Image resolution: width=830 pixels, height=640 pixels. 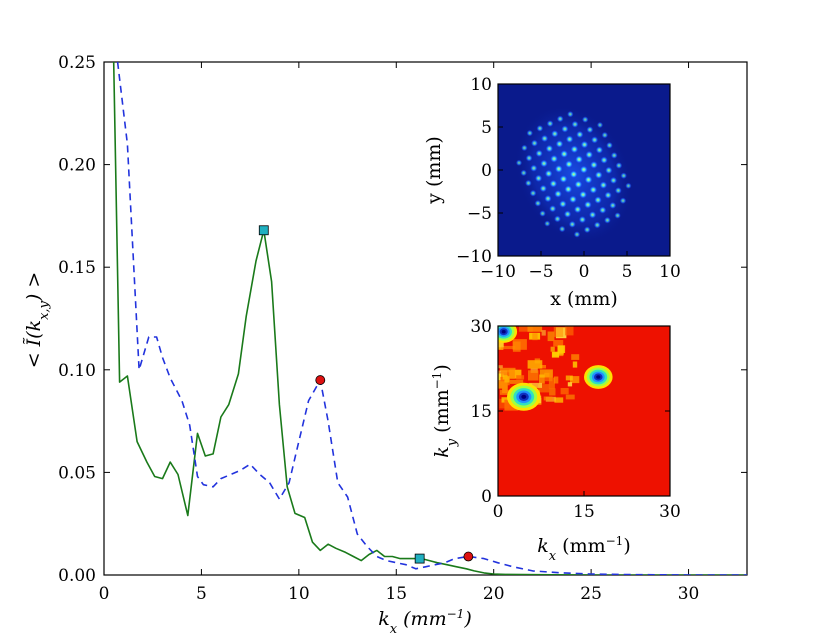 What do you see at coordinates (689, 594) in the screenshot?
I see `x-tick-label: 30` at bounding box center [689, 594].